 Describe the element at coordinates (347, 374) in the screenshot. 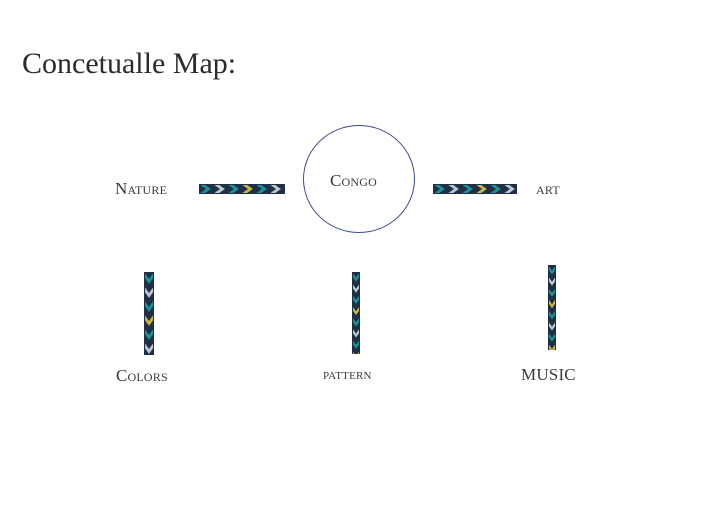

I see `node-pattern-label: PATTERN` at that location.